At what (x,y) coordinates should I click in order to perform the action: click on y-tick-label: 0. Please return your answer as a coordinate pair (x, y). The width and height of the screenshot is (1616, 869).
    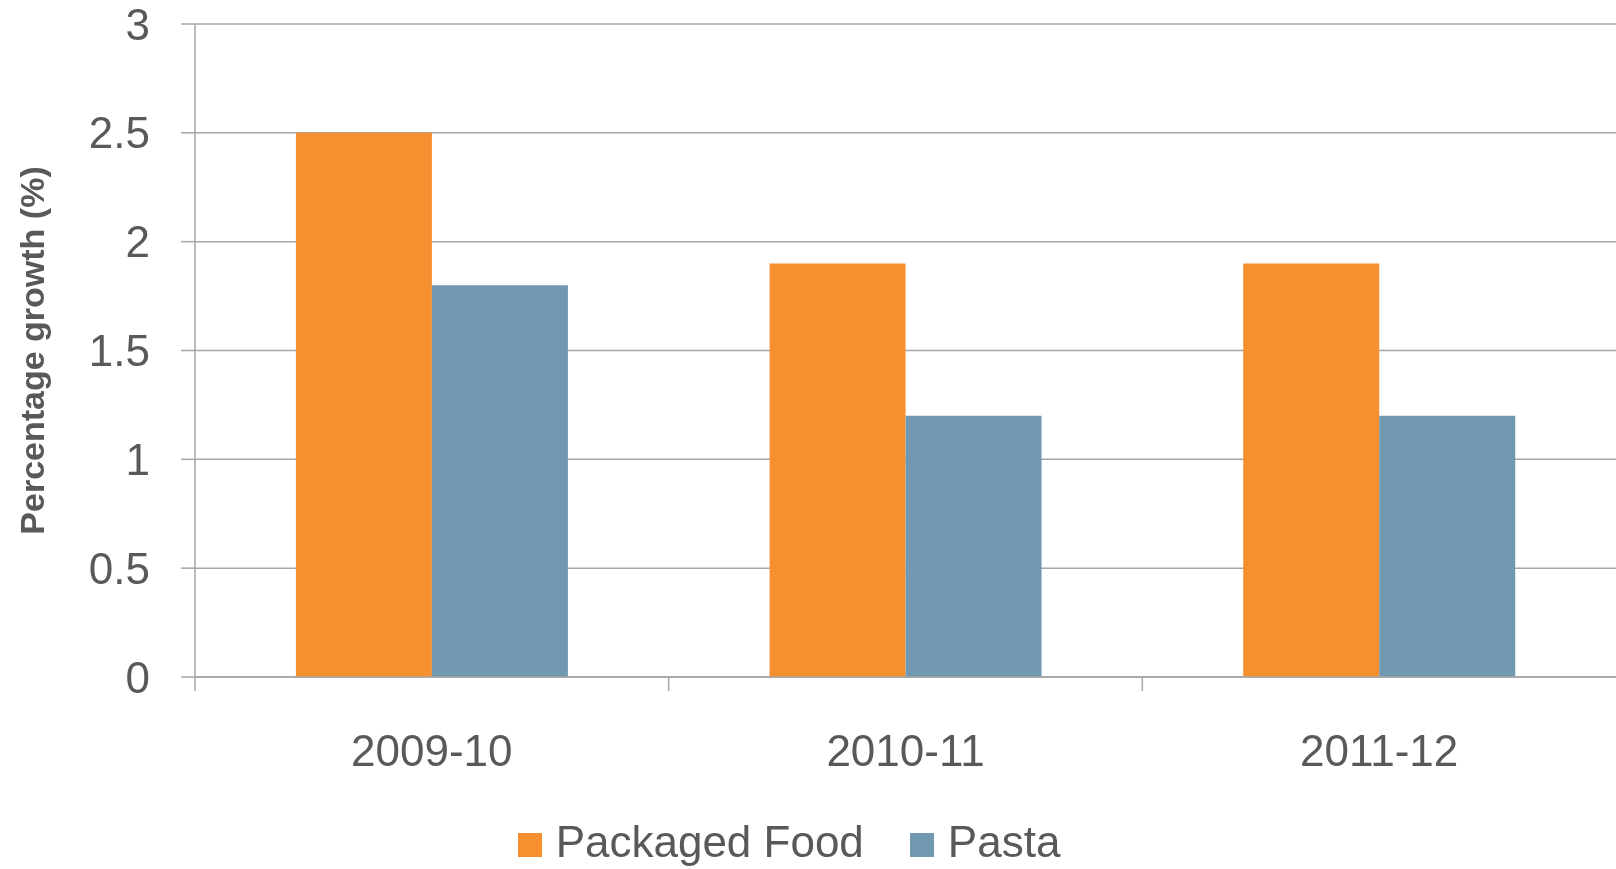
    Looking at the image, I should click on (137, 677).